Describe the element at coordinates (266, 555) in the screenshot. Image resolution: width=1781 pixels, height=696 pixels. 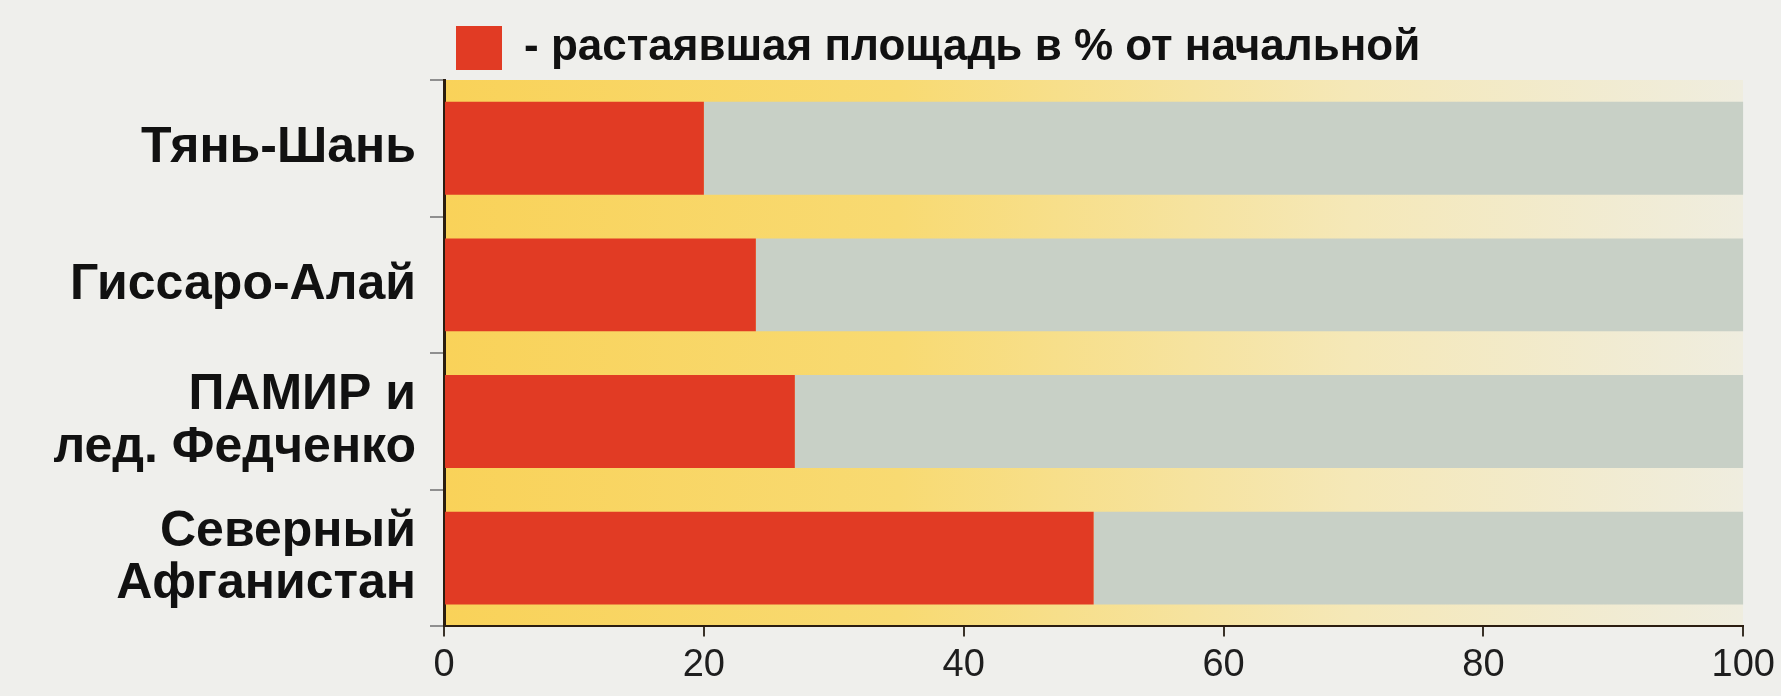
I see `y-tick-label: Северный Афганистан` at that location.